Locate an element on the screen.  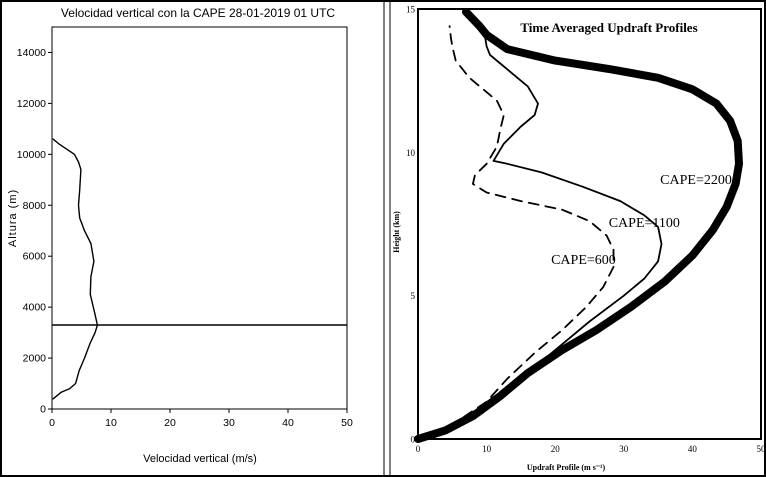
right-x-tick-label: 40 is located at coordinates (693, 449).